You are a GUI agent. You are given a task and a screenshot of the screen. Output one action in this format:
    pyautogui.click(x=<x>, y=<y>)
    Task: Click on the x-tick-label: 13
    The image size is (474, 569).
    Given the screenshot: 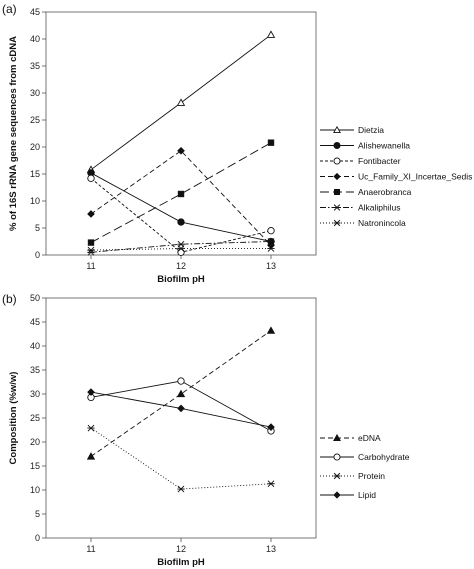 What is the action you would take?
    pyautogui.click(x=271, y=266)
    